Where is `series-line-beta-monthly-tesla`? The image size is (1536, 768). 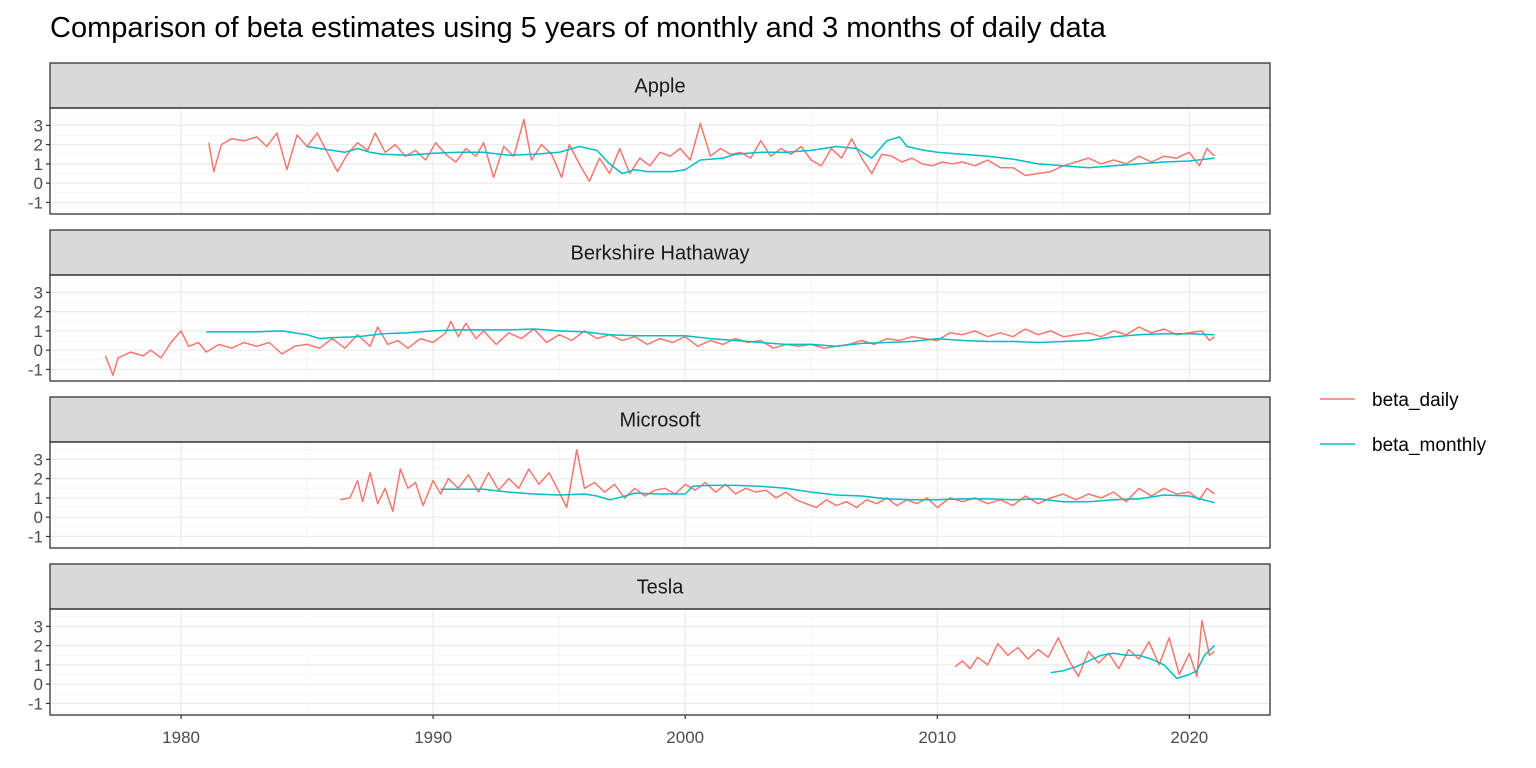 series-line-beta-monthly-tesla is located at coordinates (1133, 662).